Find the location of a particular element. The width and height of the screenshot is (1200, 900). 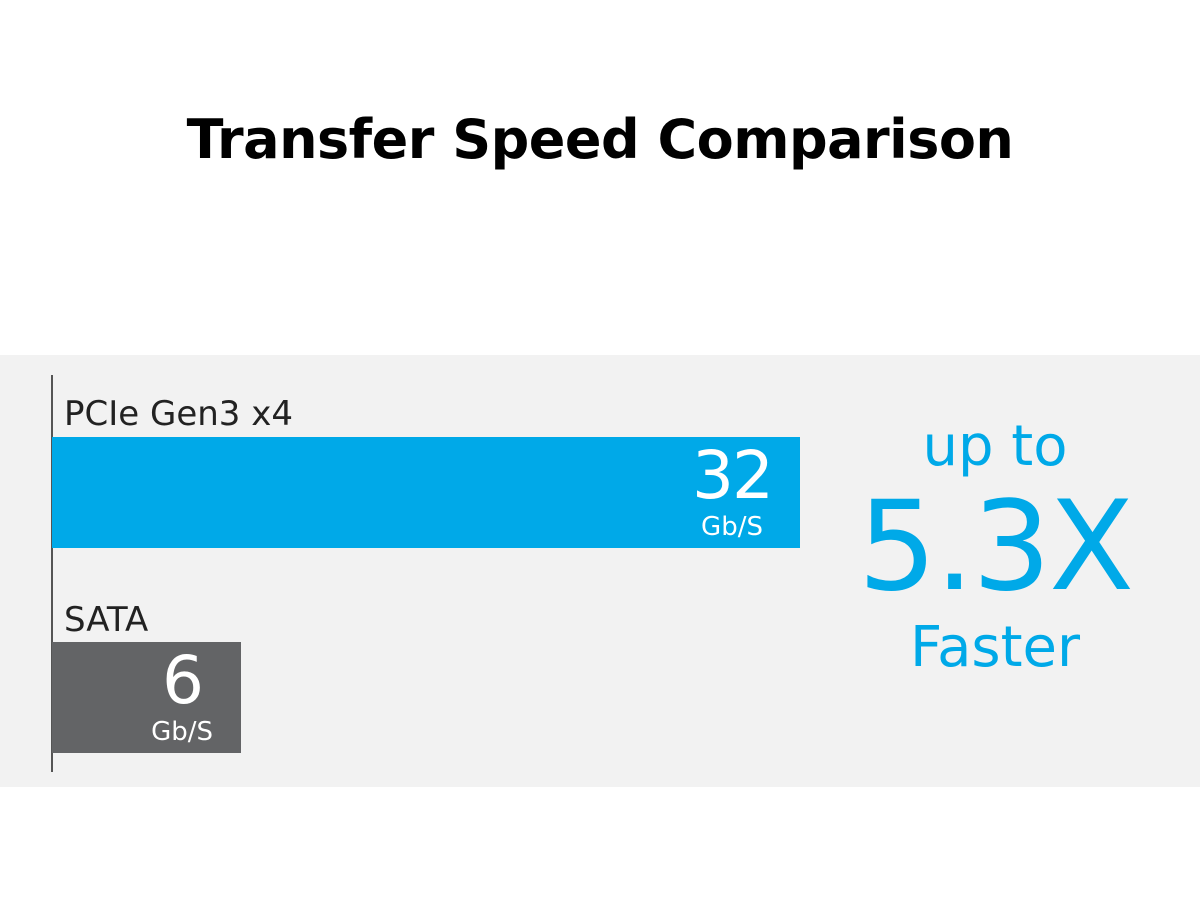

bar-sata: 6 Gb/S is located at coordinates (146, 697).